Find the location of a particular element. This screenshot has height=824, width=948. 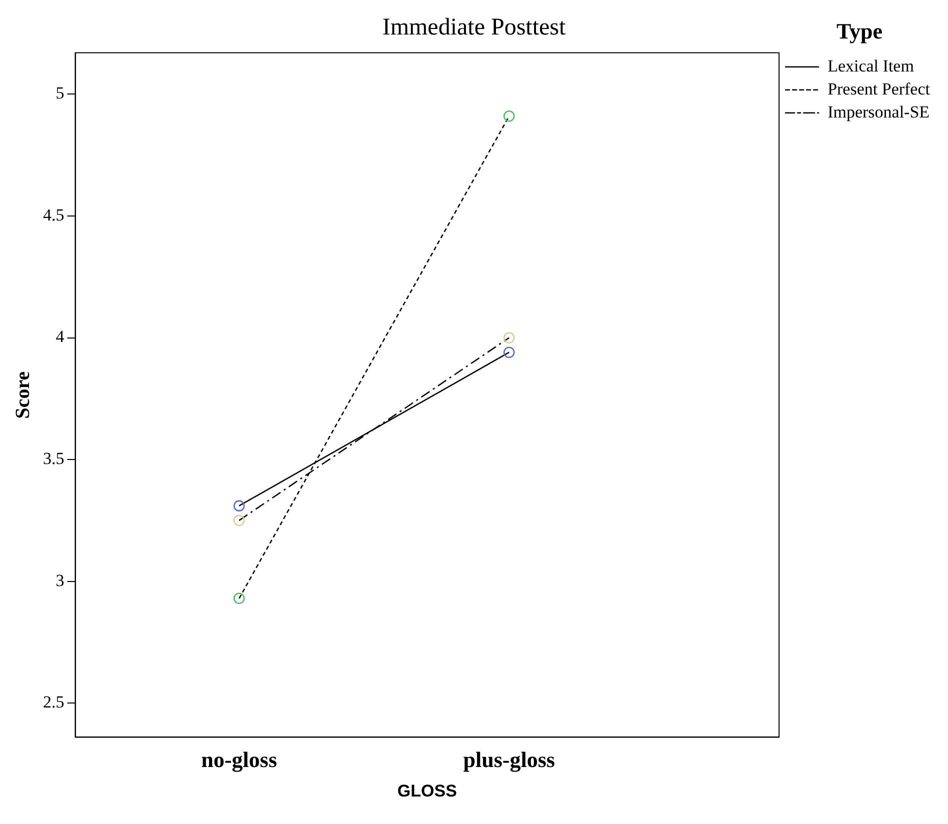

x-axis-title: GLOSS is located at coordinates (427, 790).